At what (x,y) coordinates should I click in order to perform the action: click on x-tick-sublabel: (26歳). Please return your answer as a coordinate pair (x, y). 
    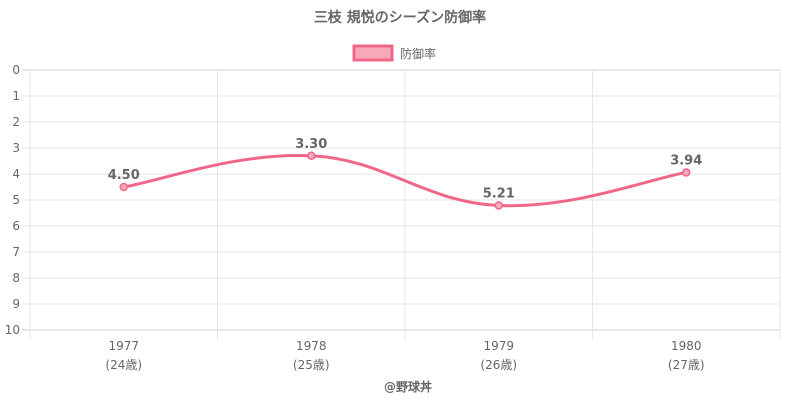
    Looking at the image, I should click on (498, 365).